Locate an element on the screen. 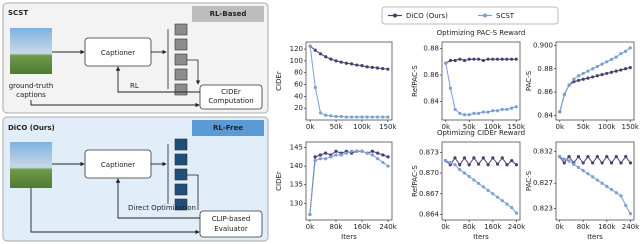  y-tick-label: 0.823 is located at coordinates (543, 209).